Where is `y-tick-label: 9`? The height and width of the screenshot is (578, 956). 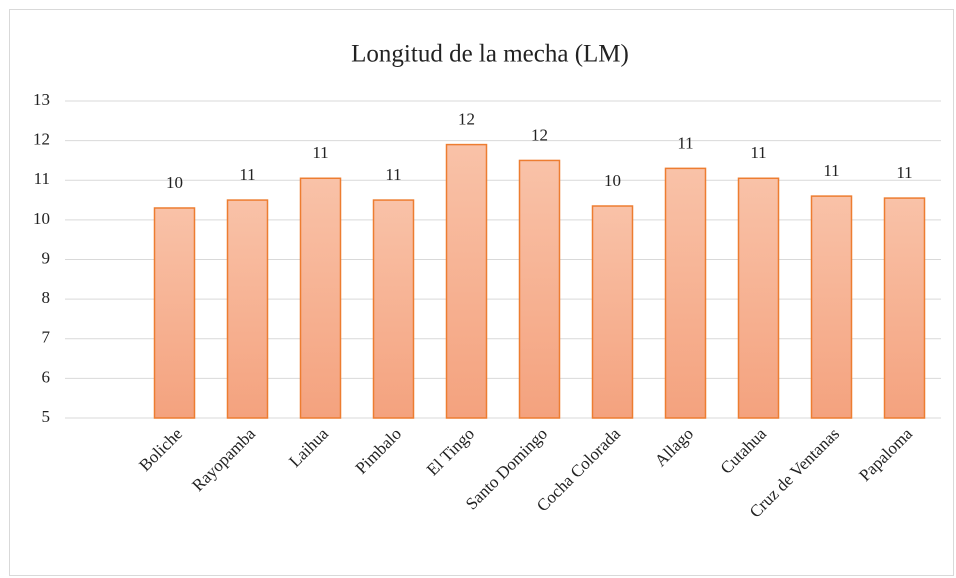
y-tick-label: 9 is located at coordinates (46, 257).